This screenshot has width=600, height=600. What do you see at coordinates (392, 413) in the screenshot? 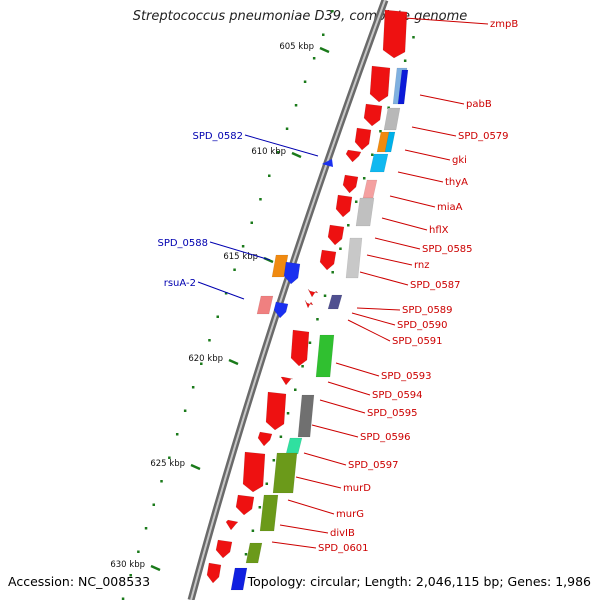
I see `gene-label: SPD_0595` at bounding box center [392, 413].